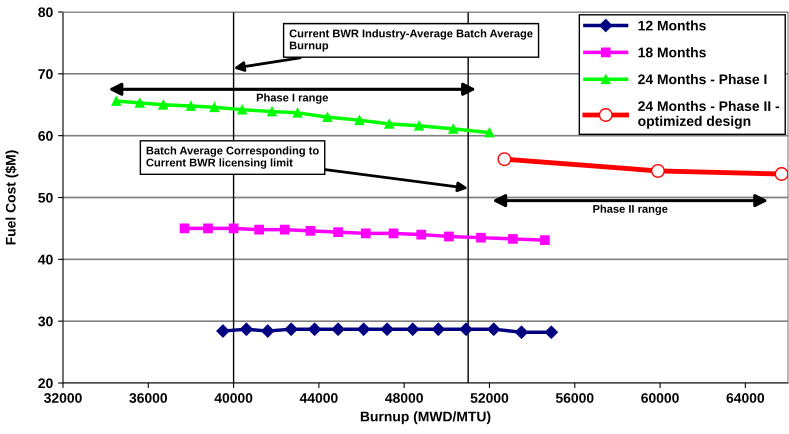 This screenshot has height=434, width=789. Describe the element at coordinates (404, 398) in the screenshot. I see `x-tick-label: 48000` at that location.